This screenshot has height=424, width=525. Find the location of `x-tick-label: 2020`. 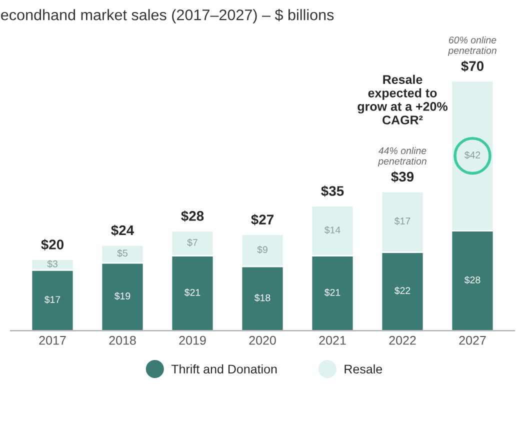

x-tick-label: 2020 is located at coordinates (262, 340).